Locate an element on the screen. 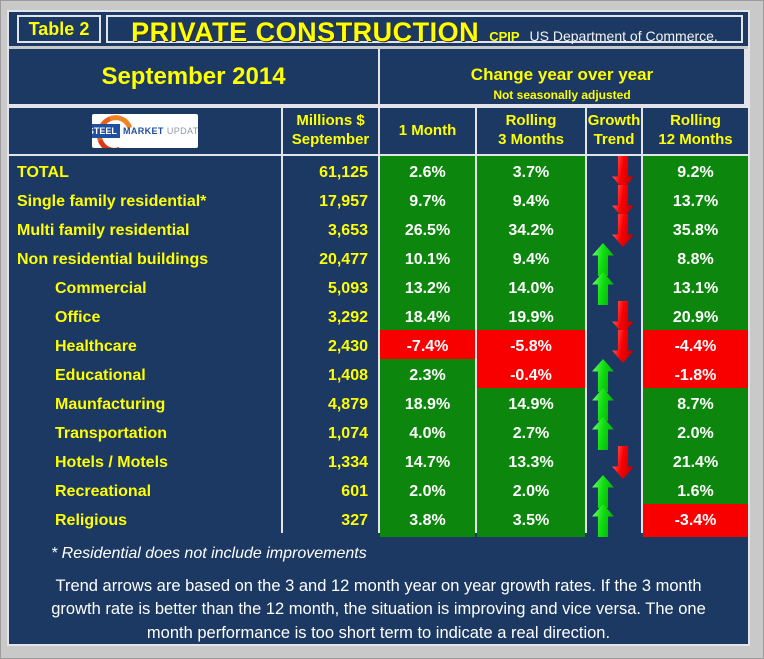 This screenshot has height=659, width=764. one-month-pct-cell: 3.8% is located at coordinates (427, 520).